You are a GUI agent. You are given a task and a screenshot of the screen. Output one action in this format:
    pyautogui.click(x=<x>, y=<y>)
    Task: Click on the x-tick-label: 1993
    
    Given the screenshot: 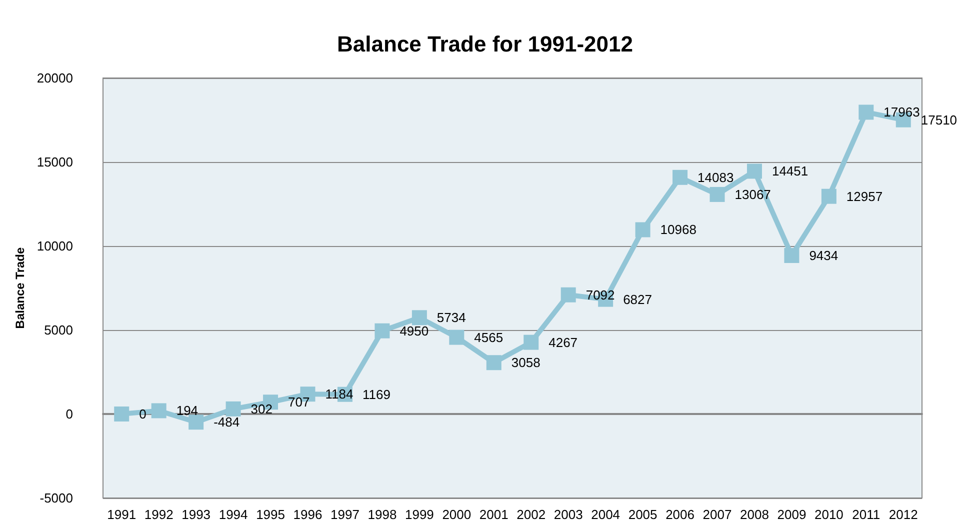 What is the action you would take?
    pyautogui.click(x=196, y=514)
    